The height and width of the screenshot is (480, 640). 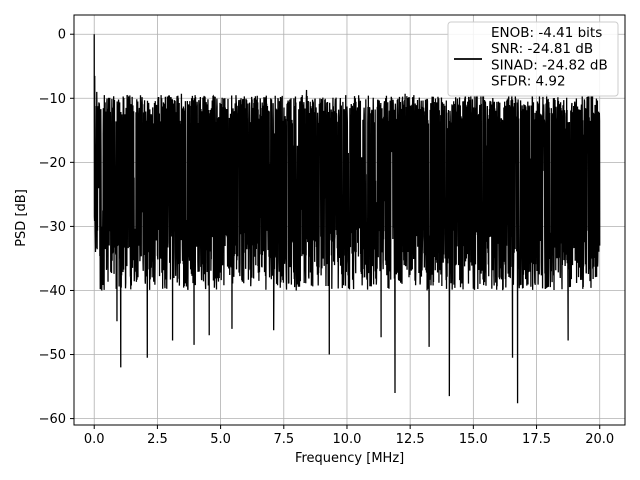 What do you see at coordinates (346, 439) in the screenshot?
I see `x-tick-label: 10.0` at bounding box center [346, 439].